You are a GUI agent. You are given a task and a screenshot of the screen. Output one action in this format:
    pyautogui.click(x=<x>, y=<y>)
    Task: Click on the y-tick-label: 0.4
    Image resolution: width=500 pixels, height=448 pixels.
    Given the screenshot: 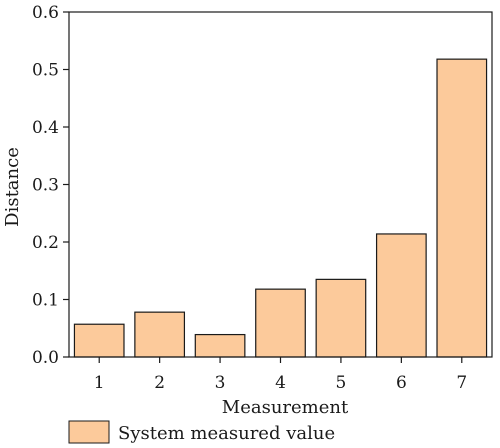 What is the action you would take?
    pyautogui.click(x=45, y=128)
    